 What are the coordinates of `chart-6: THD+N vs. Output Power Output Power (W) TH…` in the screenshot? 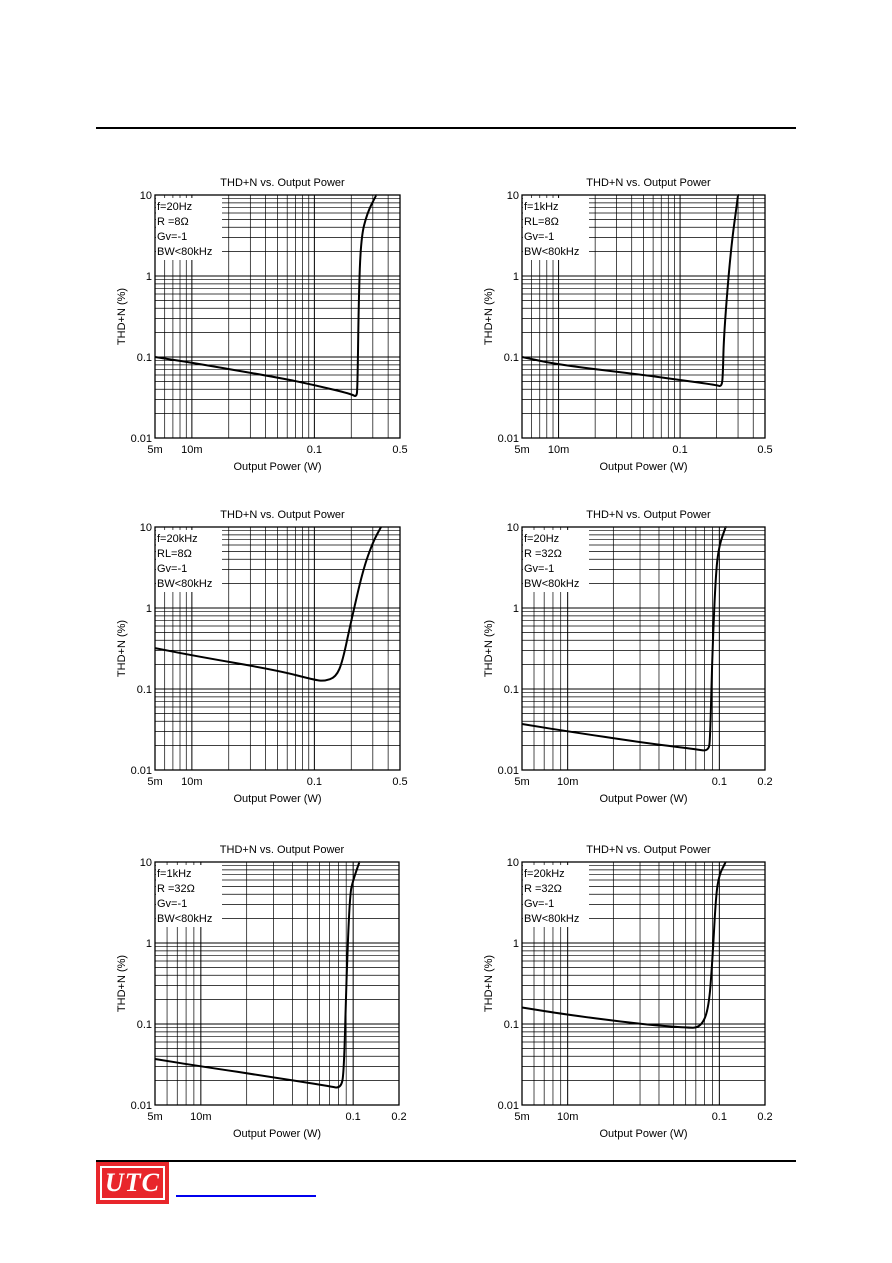 It's located at (628, 992).